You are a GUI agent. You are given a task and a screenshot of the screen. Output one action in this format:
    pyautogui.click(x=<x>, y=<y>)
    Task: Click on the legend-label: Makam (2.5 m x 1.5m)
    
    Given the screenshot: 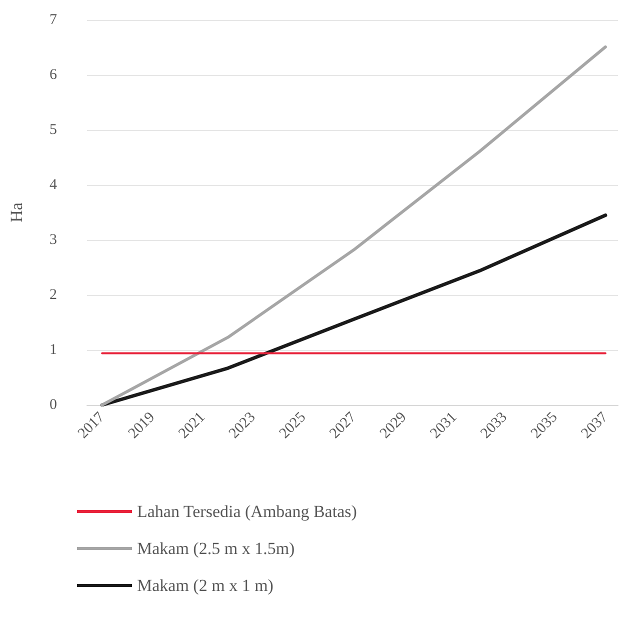 What is the action you would take?
    pyautogui.click(x=216, y=548)
    